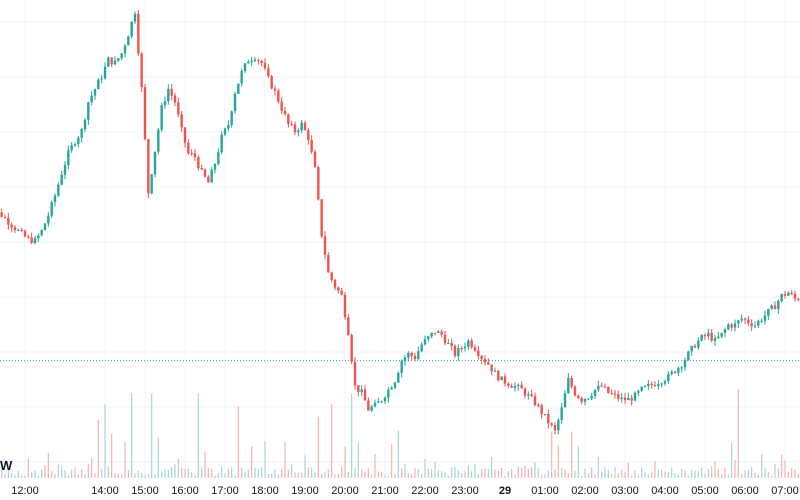 This screenshot has height=500, width=800. Describe the element at coordinates (785, 491) in the screenshot. I see `x-tick-label: 07:00` at that location.